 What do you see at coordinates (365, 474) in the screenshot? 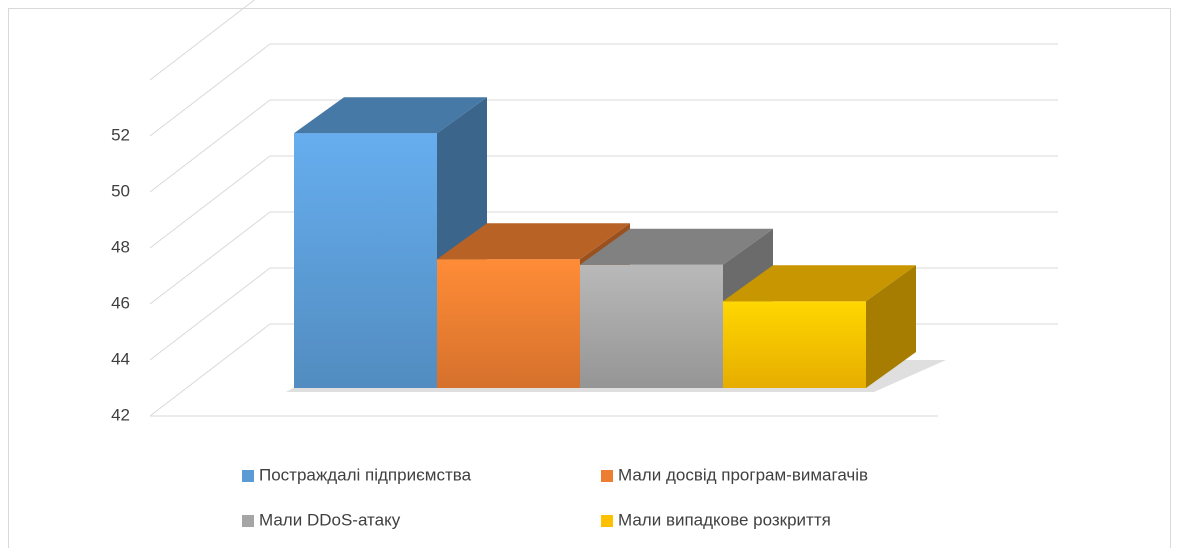
I see `legend-label: Постраждалі підприємства` at bounding box center [365, 474].